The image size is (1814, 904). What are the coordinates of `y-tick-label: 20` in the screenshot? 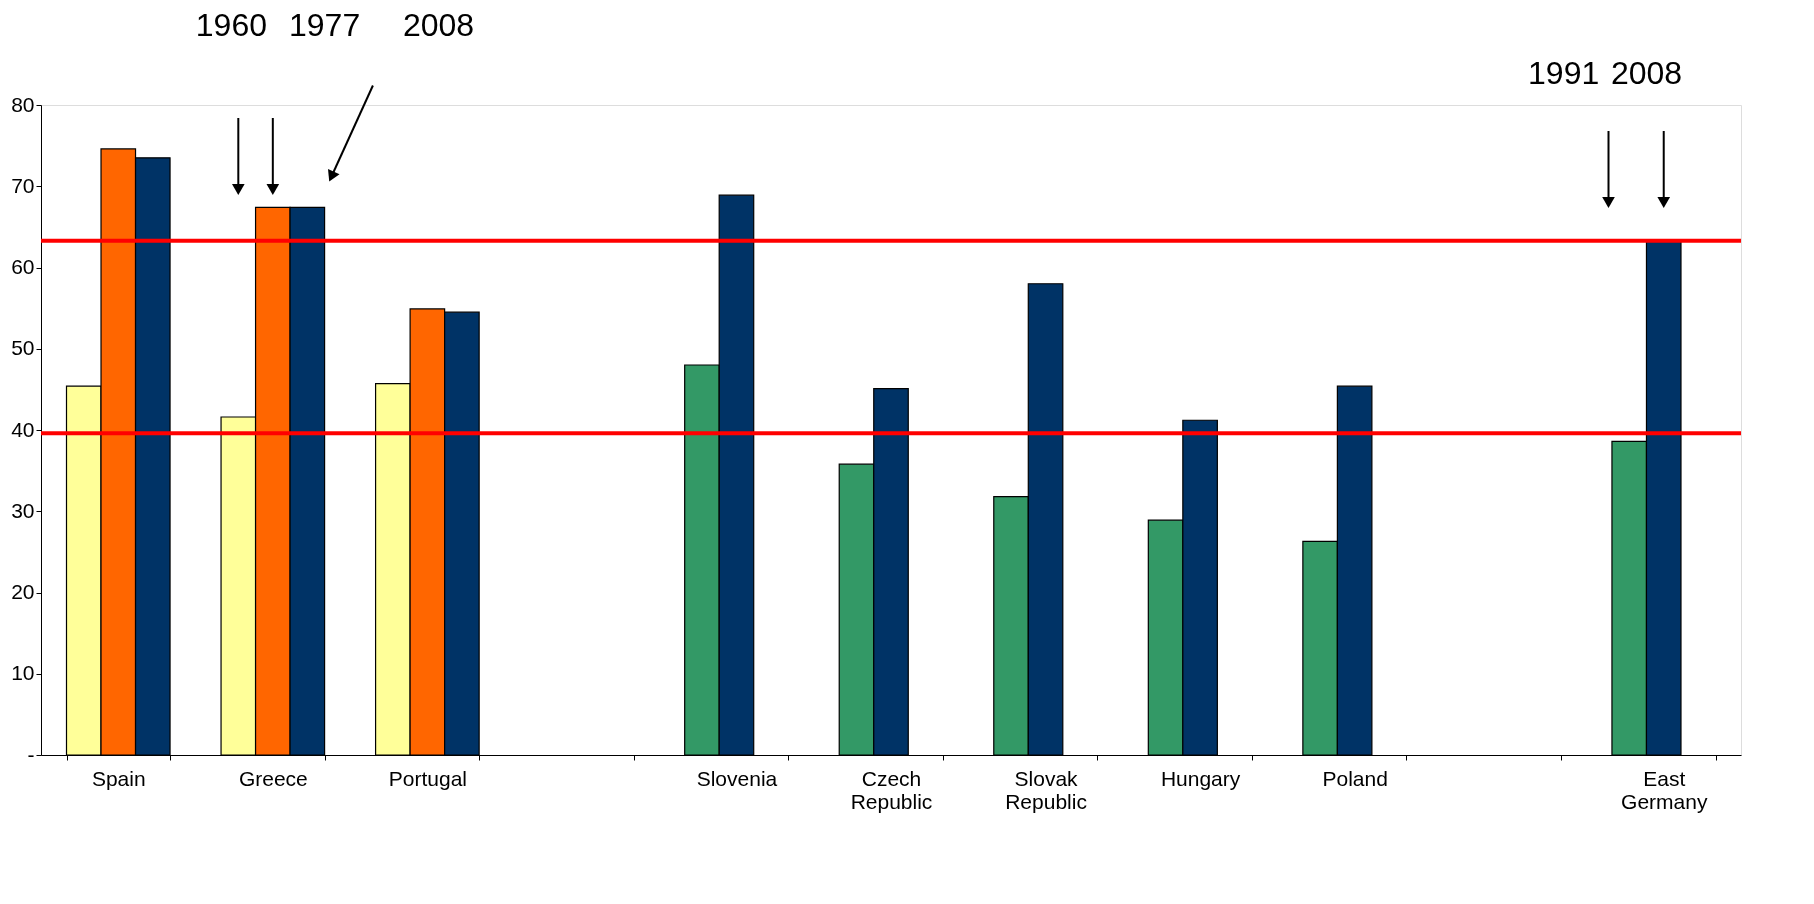 It's located at (23, 591).